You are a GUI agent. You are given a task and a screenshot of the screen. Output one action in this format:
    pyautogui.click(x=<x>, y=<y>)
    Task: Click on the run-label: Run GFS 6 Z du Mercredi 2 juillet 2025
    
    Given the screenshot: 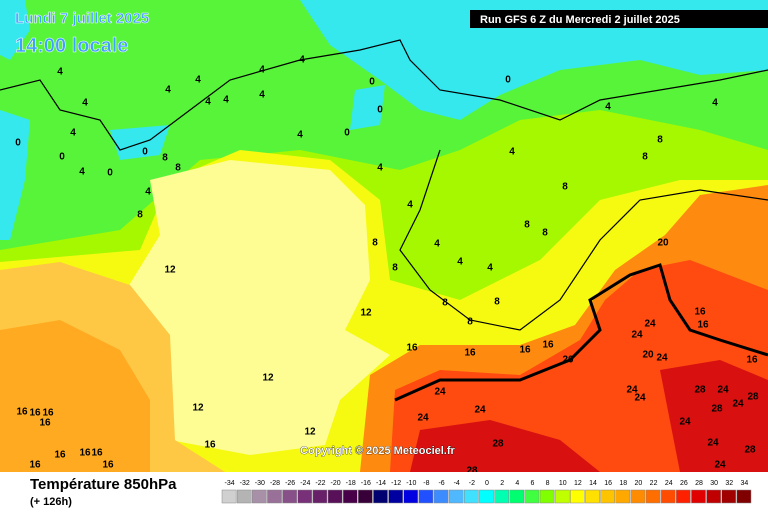 What is the action you would take?
    pyautogui.click(x=580, y=20)
    